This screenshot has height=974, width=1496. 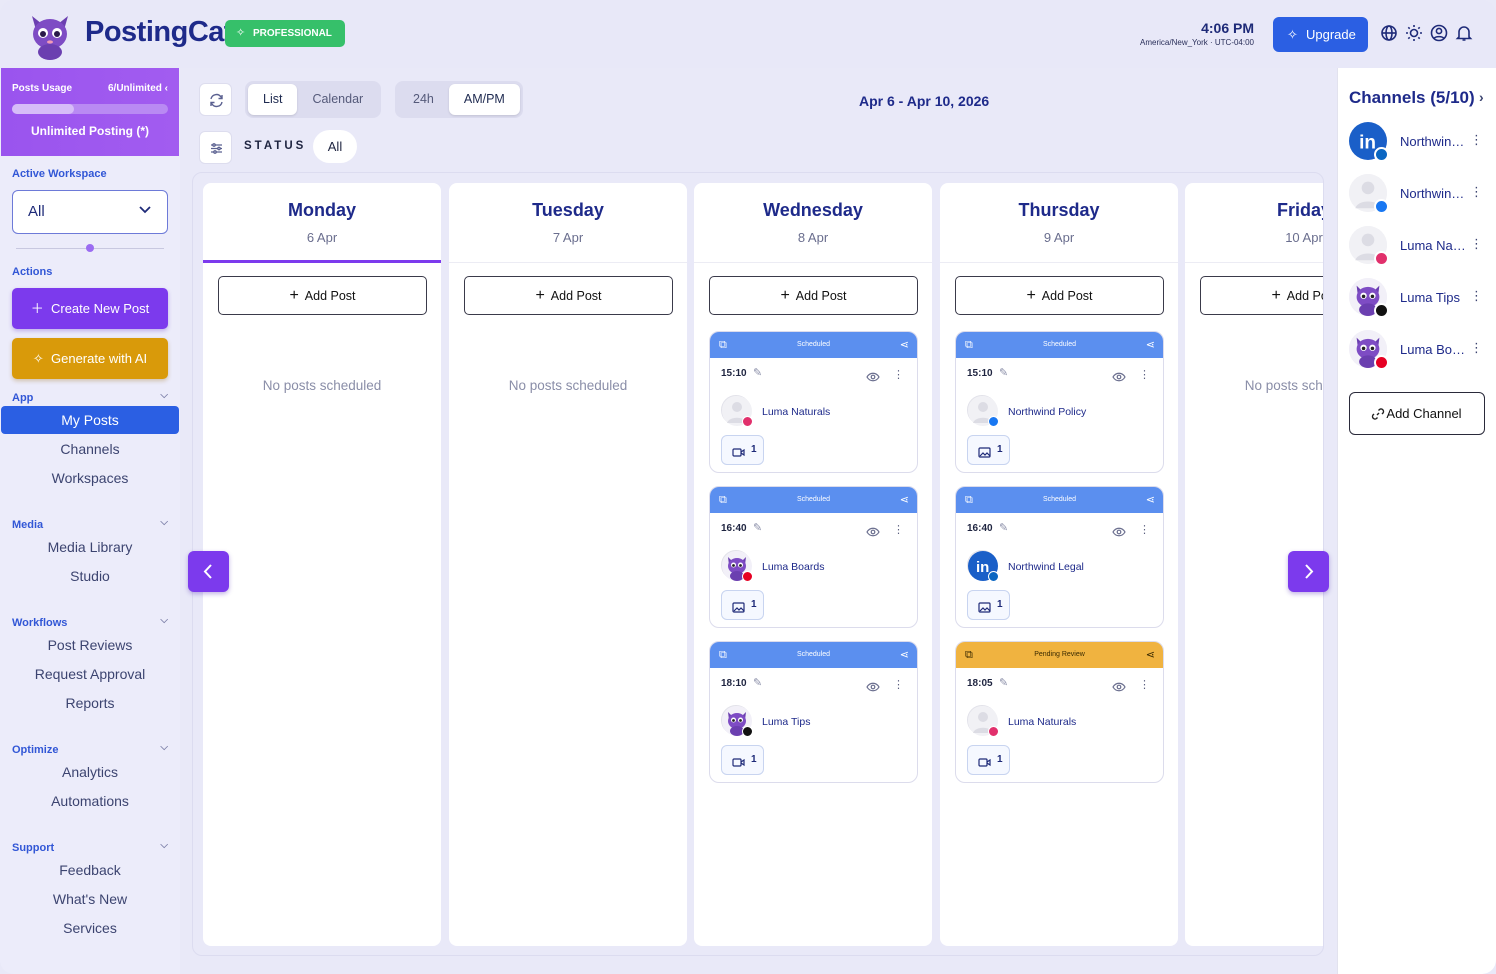 I want to click on upgrade-button: ✧ Upgrade, so click(x=1320, y=34).